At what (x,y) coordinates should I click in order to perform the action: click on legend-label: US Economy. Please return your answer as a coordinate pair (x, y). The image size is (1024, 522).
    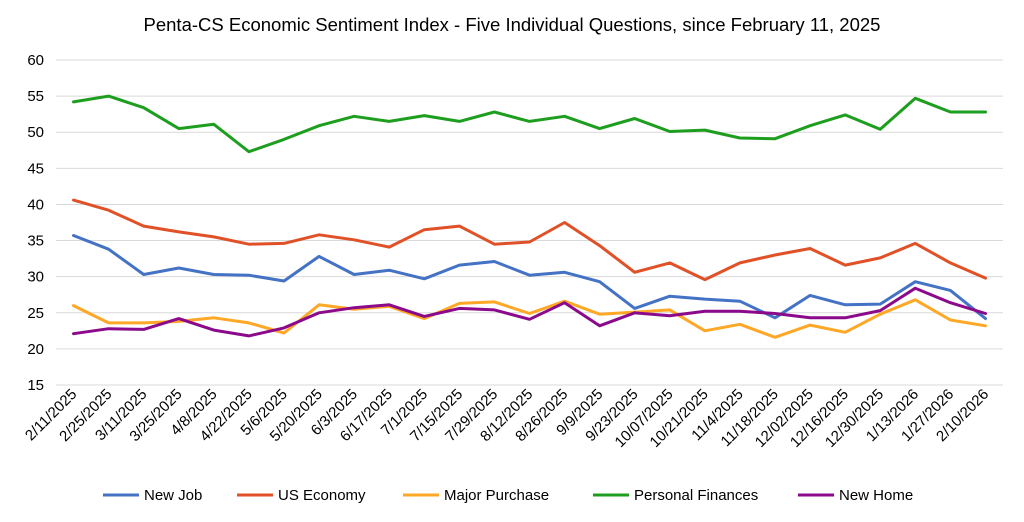
    Looking at the image, I should click on (322, 495).